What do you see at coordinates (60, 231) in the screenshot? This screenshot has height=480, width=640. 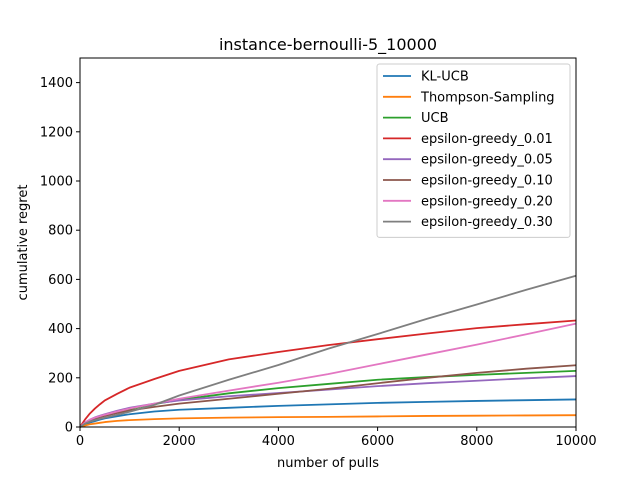 I see `y-tick-label-4: 800` at bounding box center [60, 231].